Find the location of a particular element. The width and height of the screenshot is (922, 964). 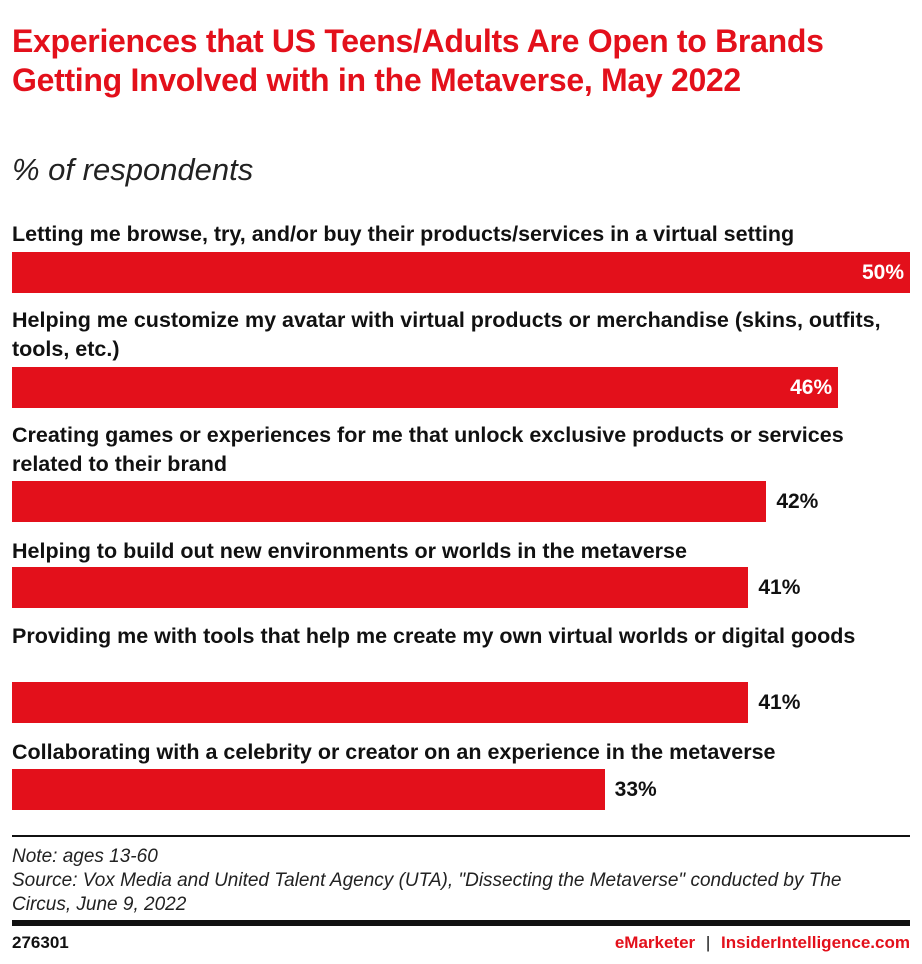

note: Note: ages 13-60 is located at coordinates (85, 856).